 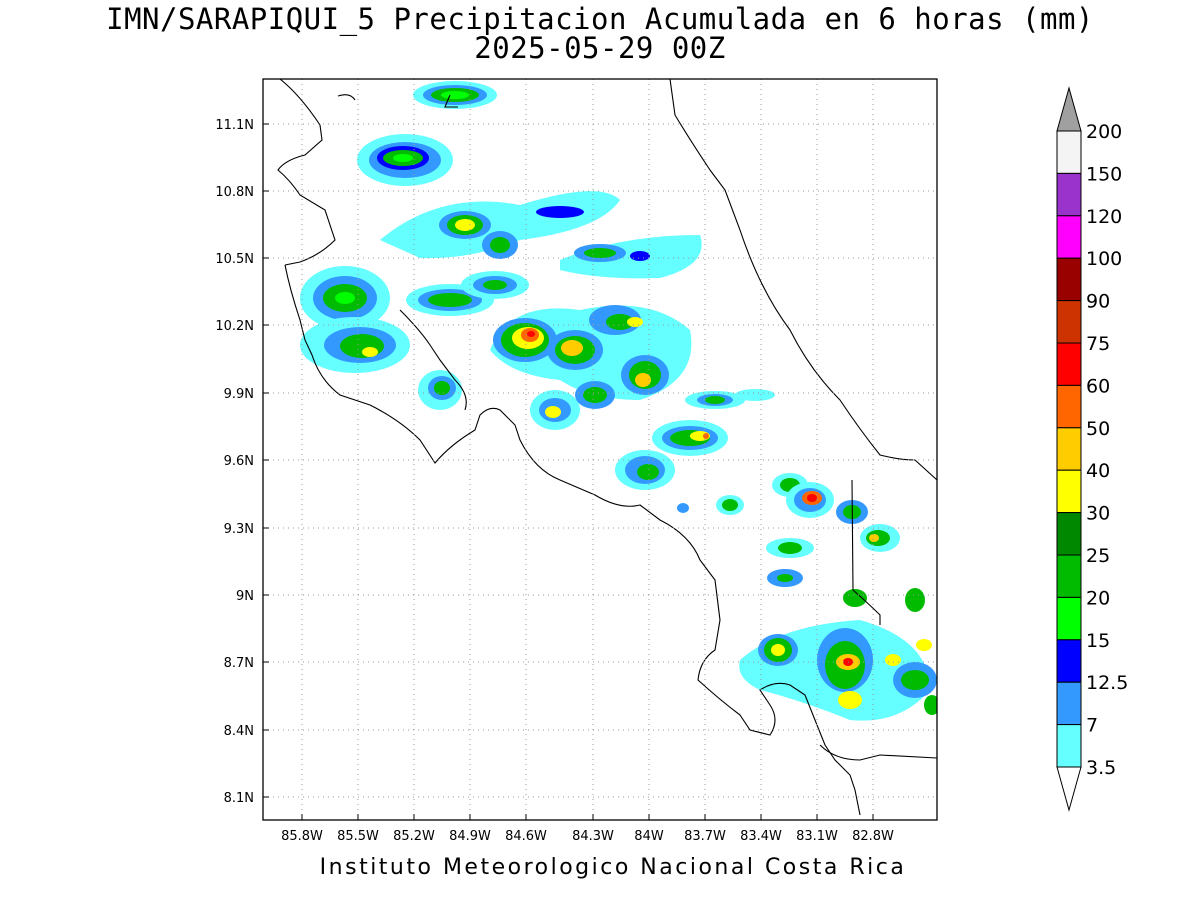 I want to click on lon-label: 83.4W, so click(x=761, y=836).